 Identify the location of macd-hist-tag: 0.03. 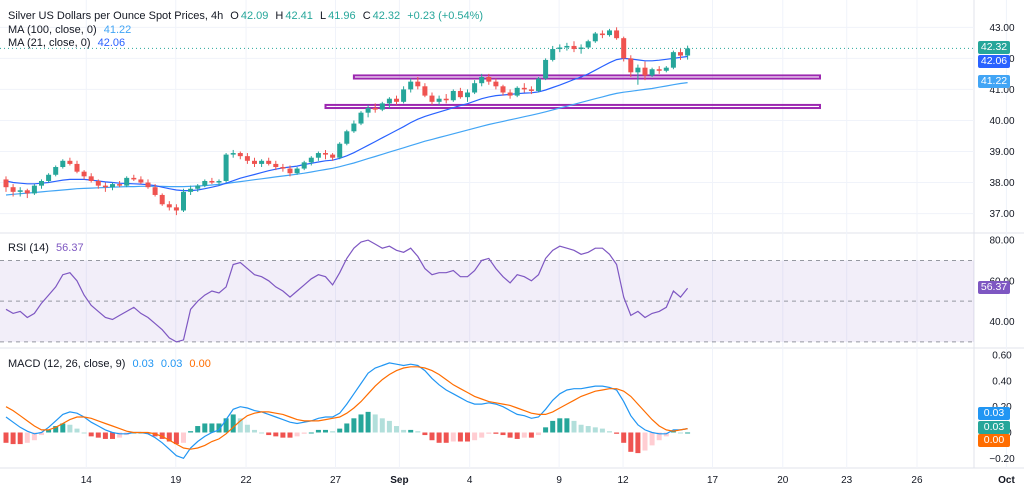
(994, 427).